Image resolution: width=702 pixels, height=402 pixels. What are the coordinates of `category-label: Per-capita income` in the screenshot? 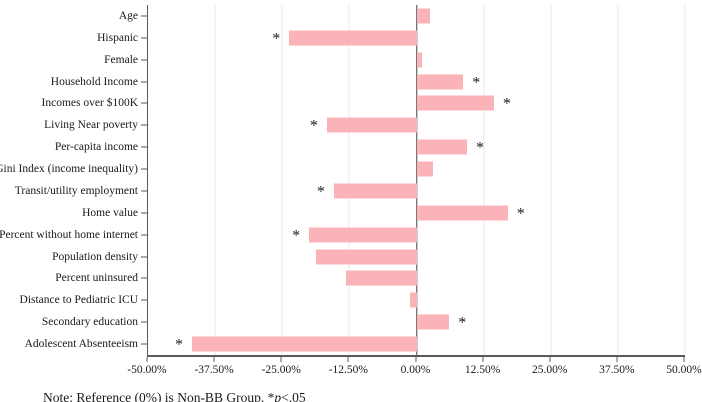 It's located at (96, 147).